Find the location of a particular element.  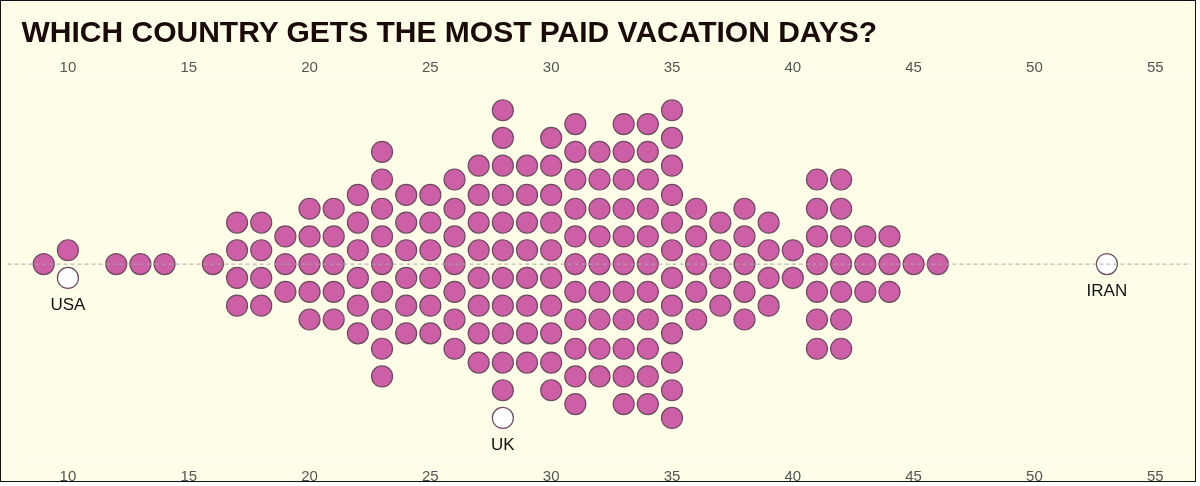

x-tick-label: 40 is located at coordinates (793, 66).